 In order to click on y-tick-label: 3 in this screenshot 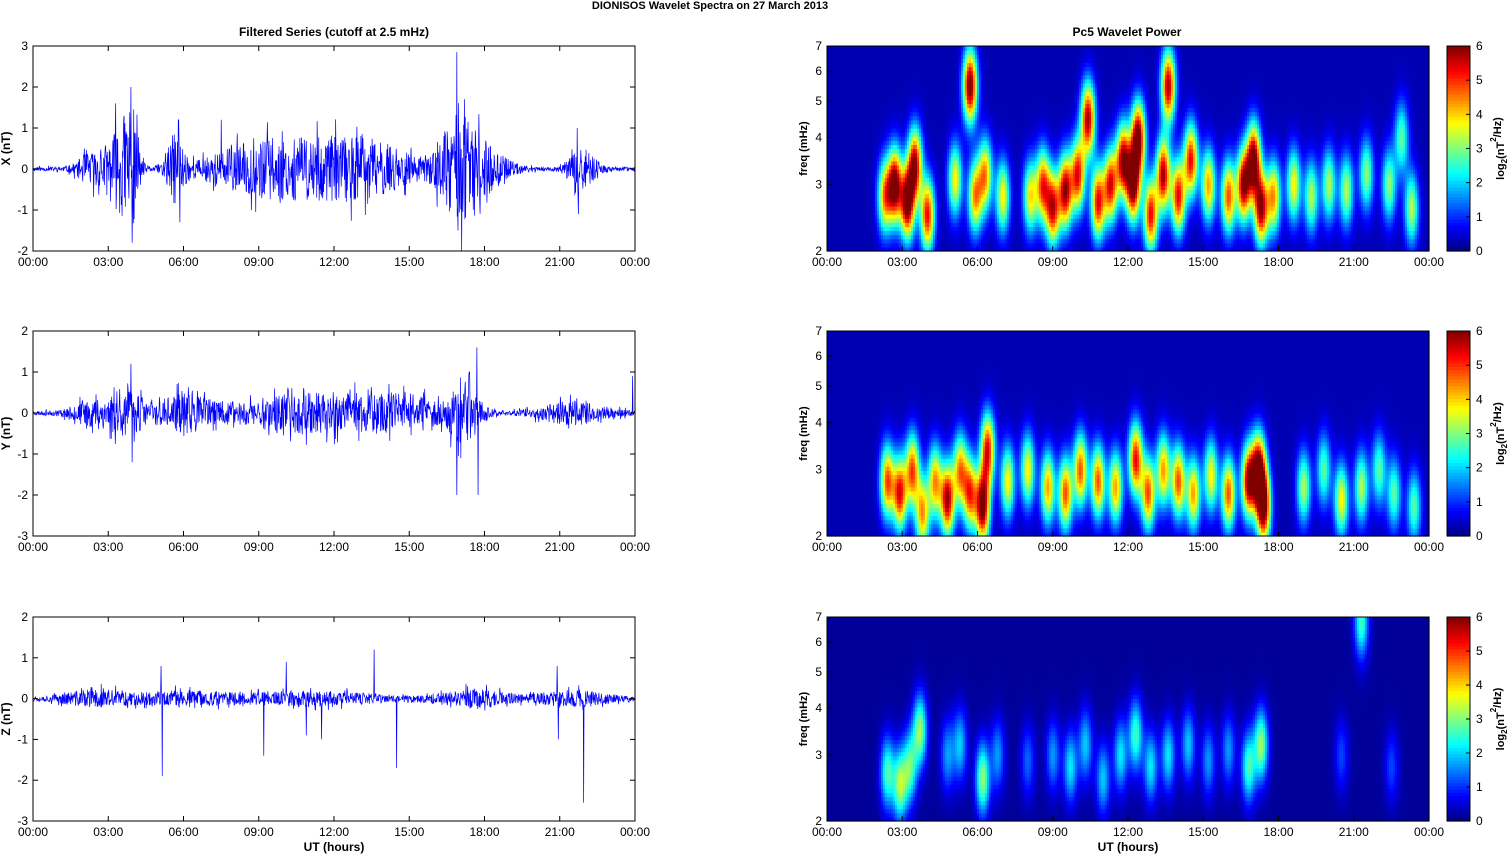, I will do `click(24, 46)`.